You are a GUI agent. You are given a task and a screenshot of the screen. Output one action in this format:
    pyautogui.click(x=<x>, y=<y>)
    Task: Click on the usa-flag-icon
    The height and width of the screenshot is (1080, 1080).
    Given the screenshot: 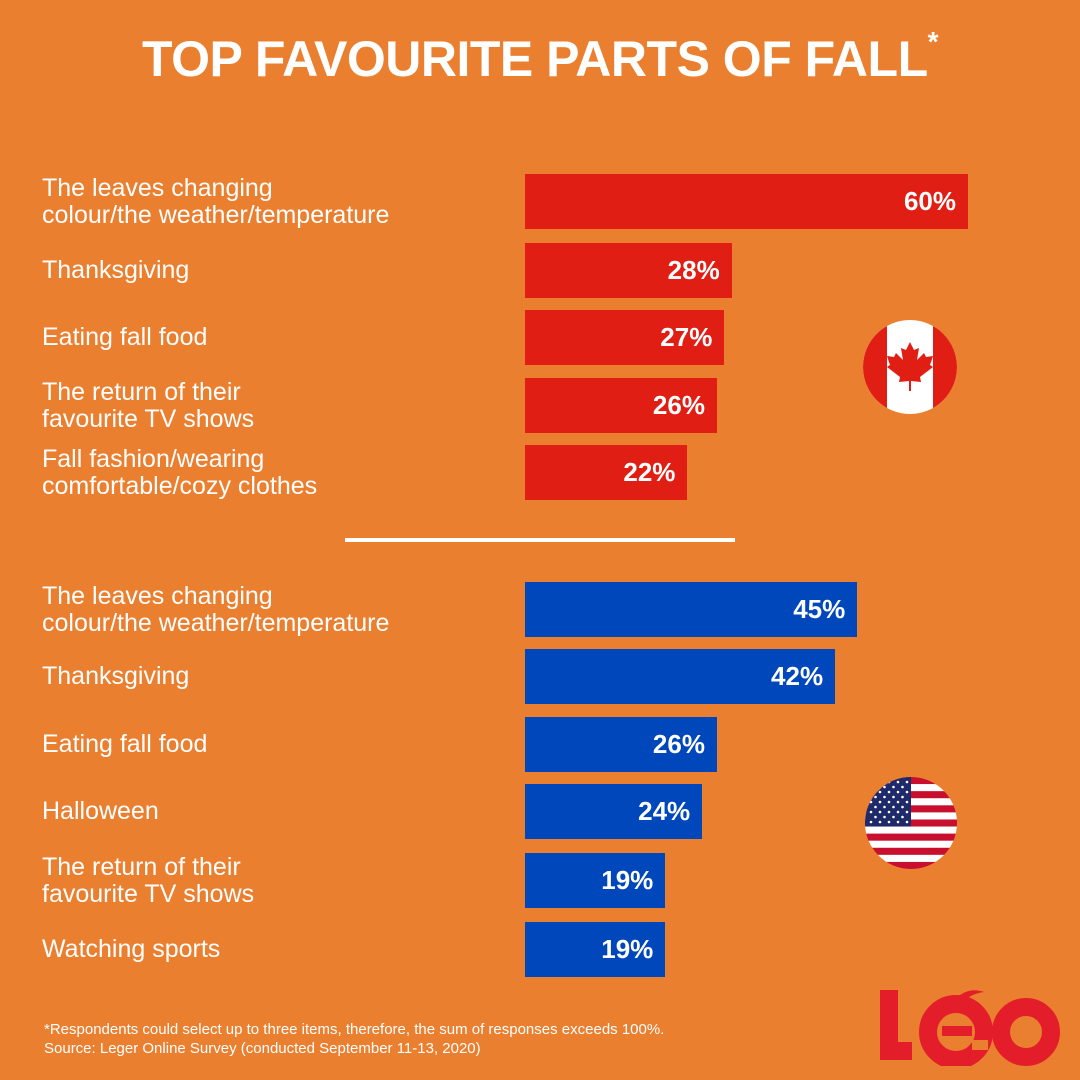 What is the action you would take?
    pyautogui.click(x=911, y=823)
    